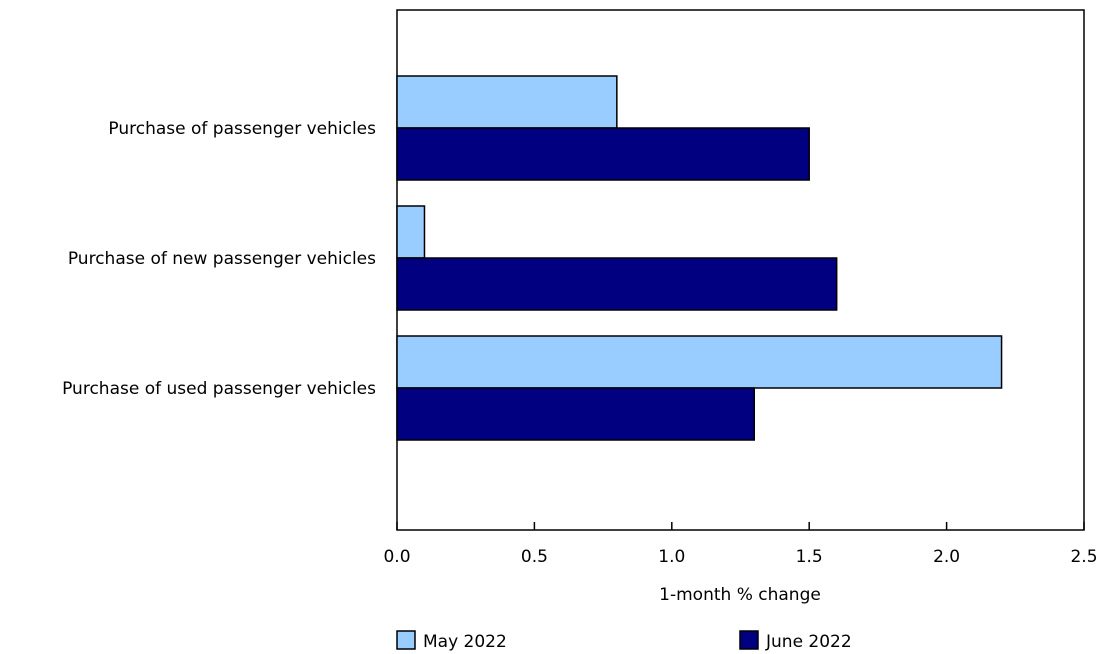 This screenshot has width=1103, height=654. What do you see at coordinates (809, 557) in the screenshot?
I see `x-tick-label: 1.5` at bounding box center [809, 557].